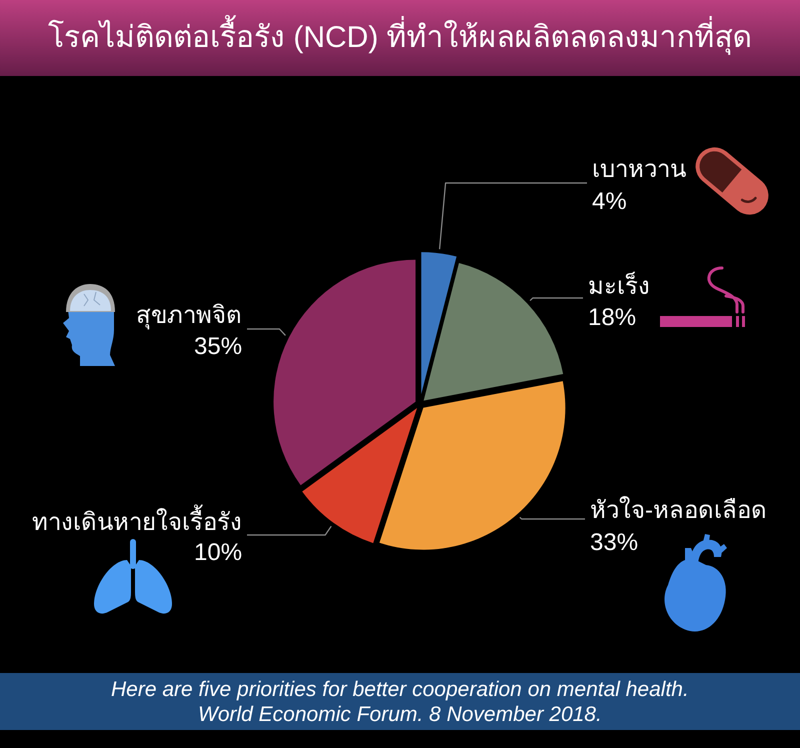 The image size is (800, 748). What do you see at coordinates (189, 316) in the screenshot?
I see `slice-label: สุขภาพจิต` at bounding box center [189, 316].